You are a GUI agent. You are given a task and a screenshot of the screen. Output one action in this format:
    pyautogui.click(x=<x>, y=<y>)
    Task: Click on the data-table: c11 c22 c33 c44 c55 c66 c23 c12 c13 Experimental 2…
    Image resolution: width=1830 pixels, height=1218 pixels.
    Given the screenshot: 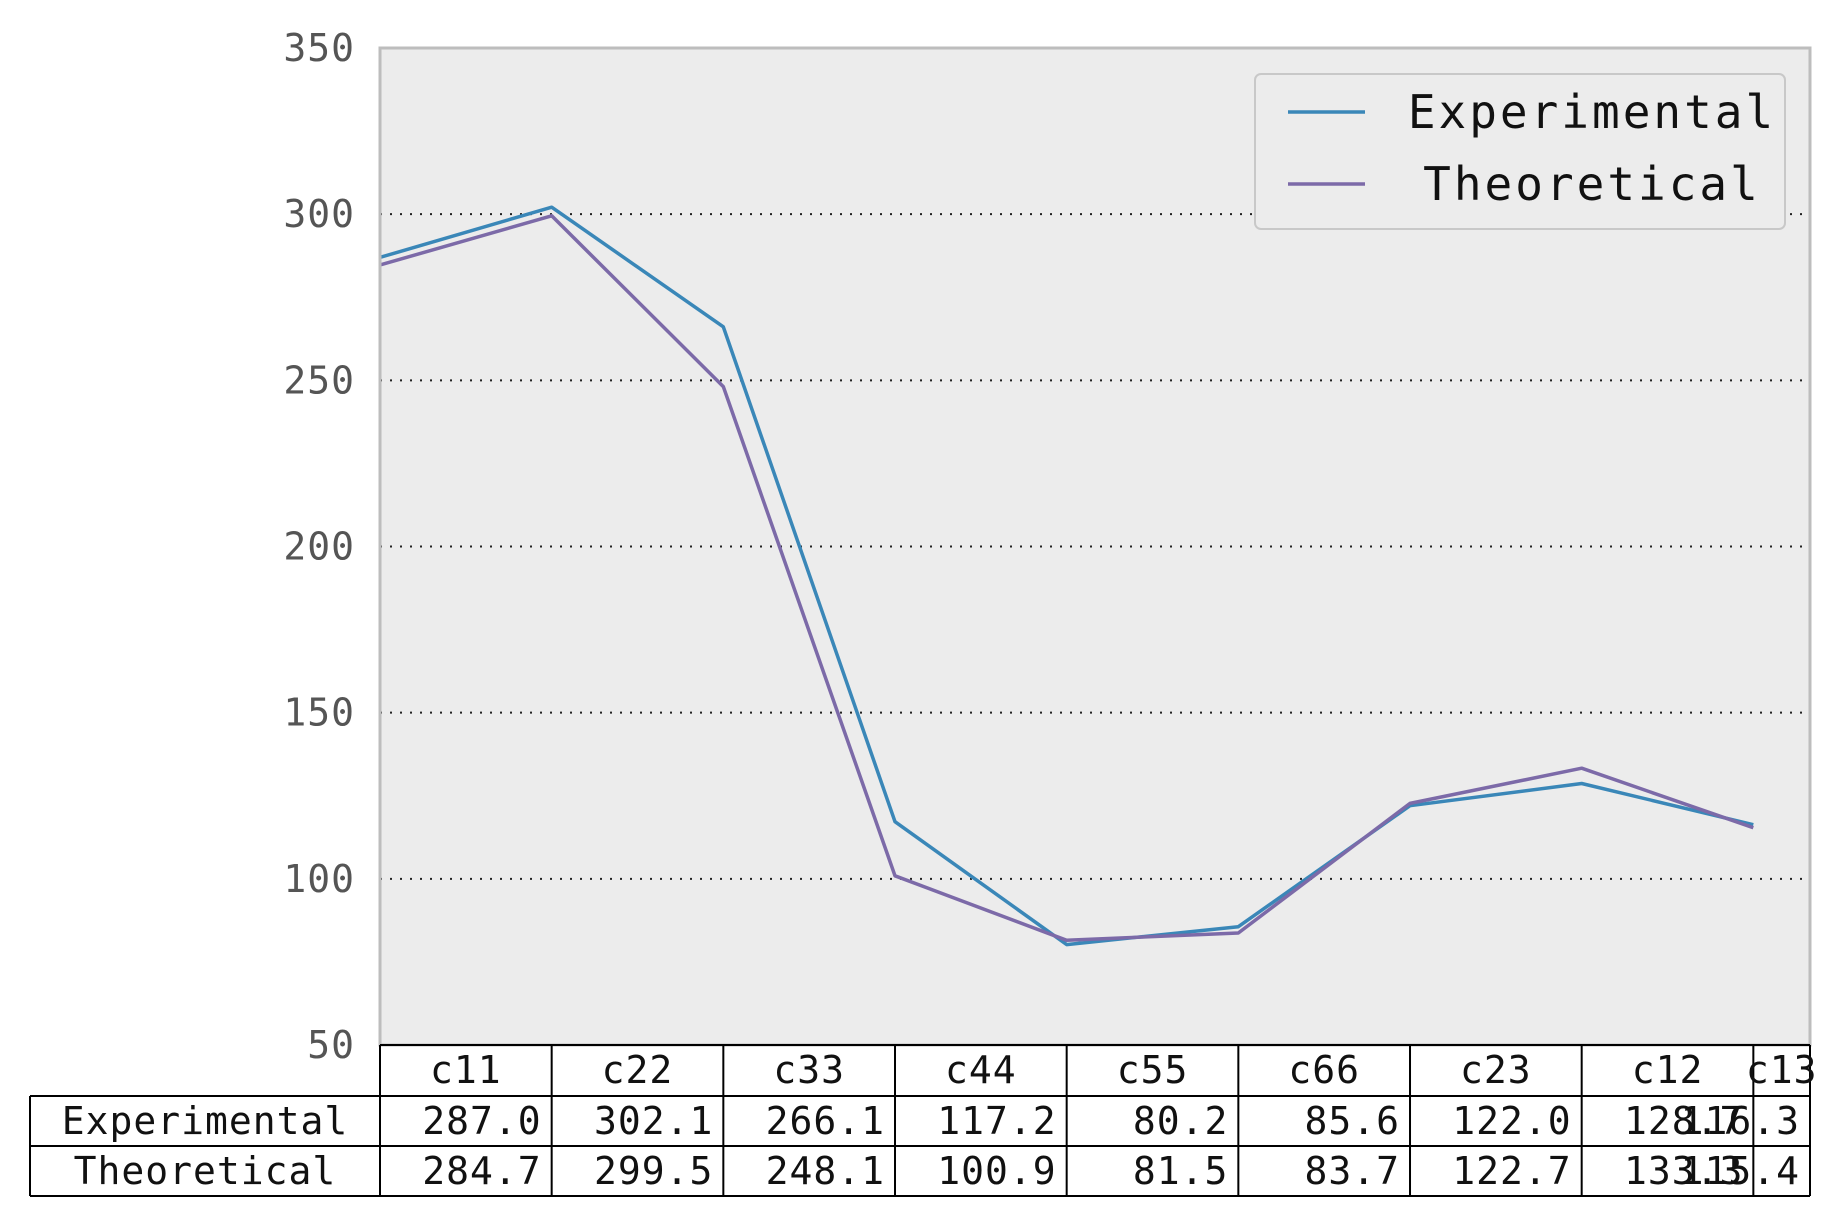 What is the action you would take?
    pyautogui.click(x=923, y=1120)
    